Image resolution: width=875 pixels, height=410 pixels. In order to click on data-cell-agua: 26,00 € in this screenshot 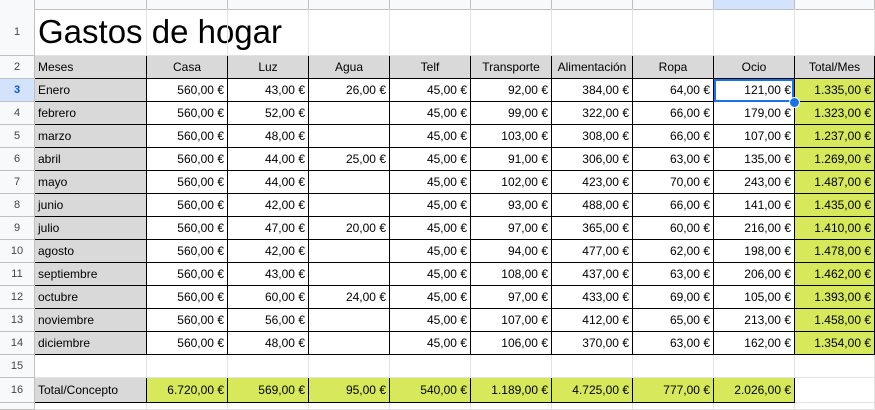, I will do `click(349, 90)`.